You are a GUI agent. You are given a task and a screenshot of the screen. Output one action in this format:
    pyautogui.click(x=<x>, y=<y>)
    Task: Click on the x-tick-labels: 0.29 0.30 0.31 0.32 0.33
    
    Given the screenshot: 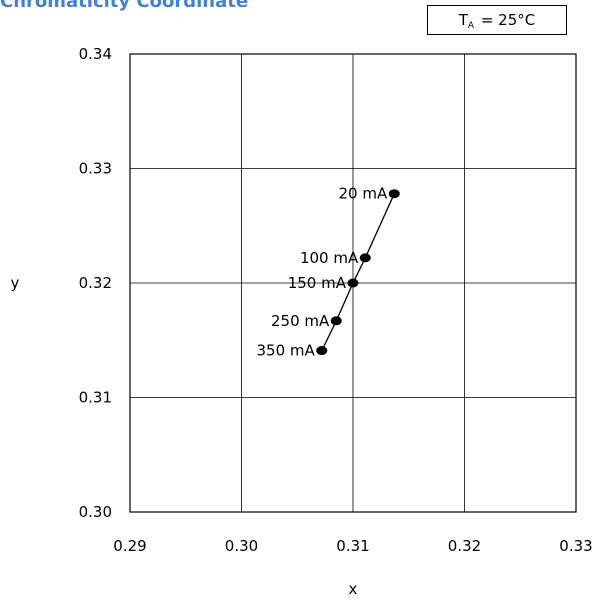 What is the action you would take?
    pyautogui.click(x=352, y=546)
    